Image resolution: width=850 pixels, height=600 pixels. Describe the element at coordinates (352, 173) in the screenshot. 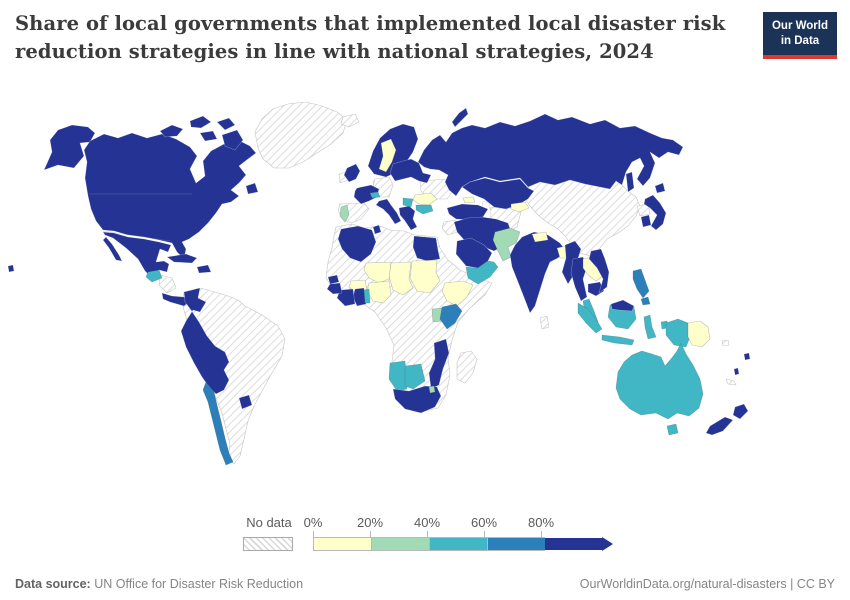

I see `region-united-kingdom` at that location.